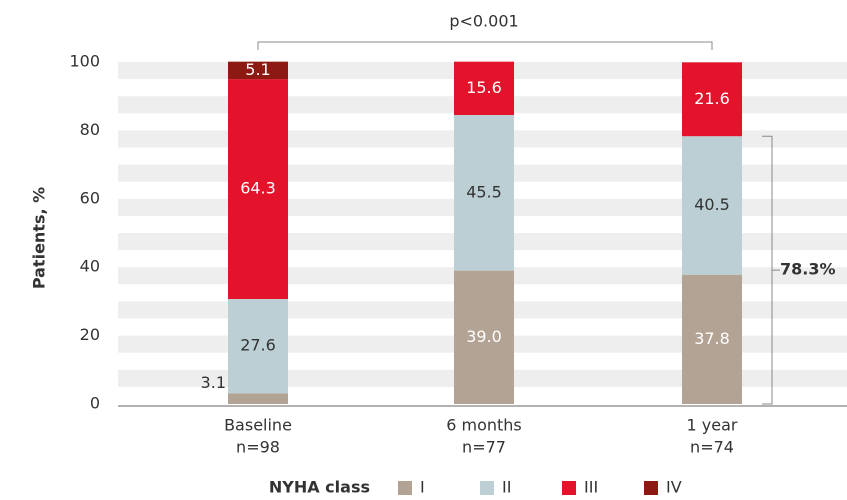 The image size is (847, 500). Describe the element at coordinates (484, 425) in the screenshot. I see `x-tick-label: 6 months` at that location.